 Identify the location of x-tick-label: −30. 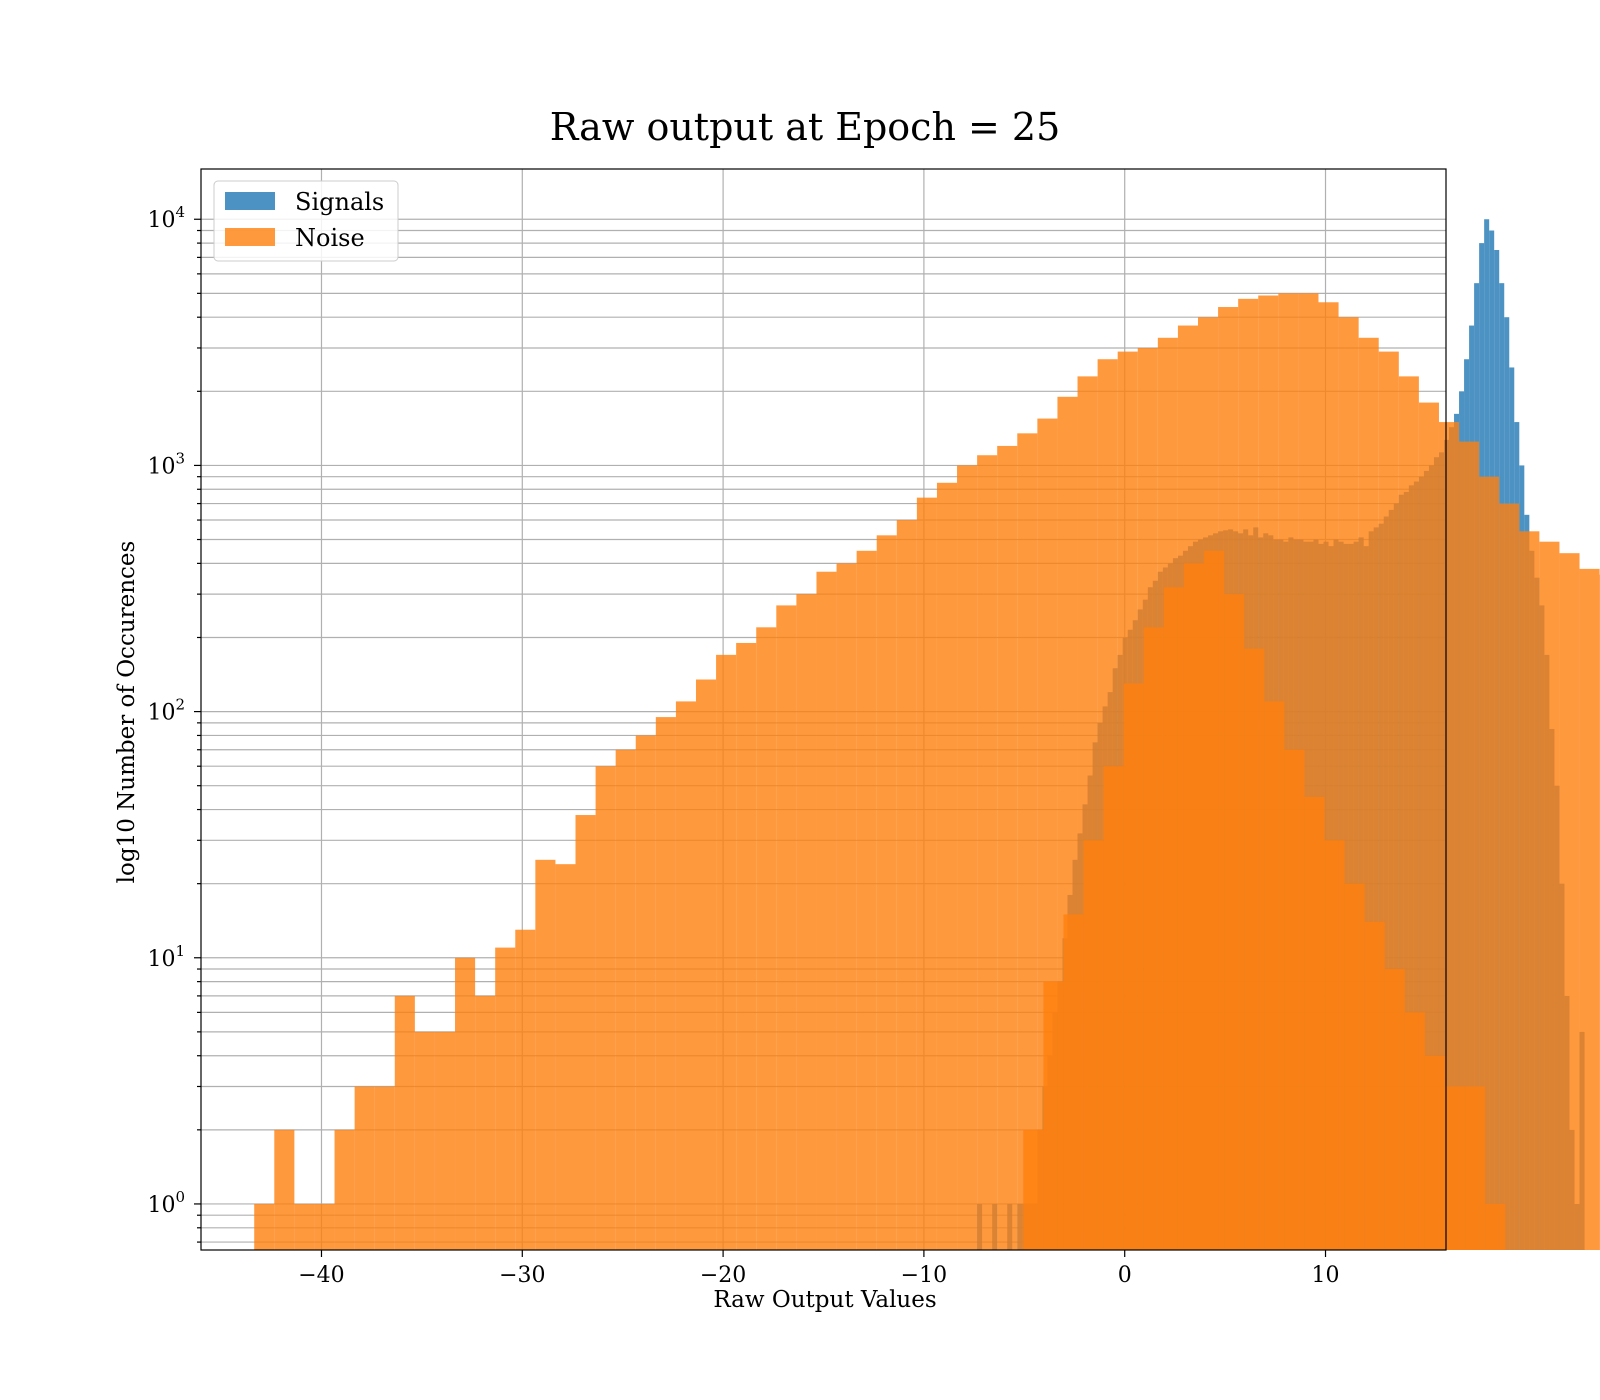
(522, 1275).